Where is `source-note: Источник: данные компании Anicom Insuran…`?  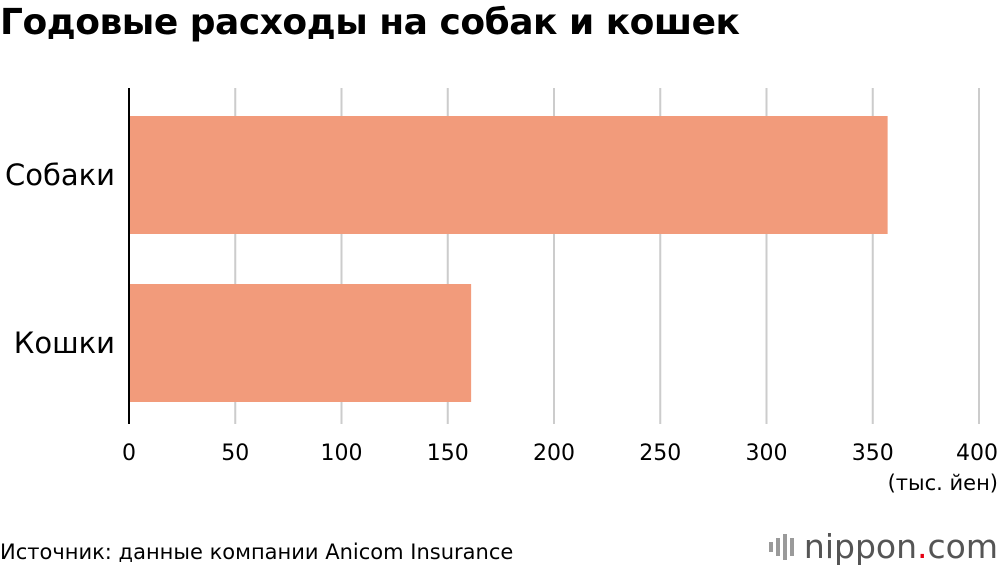
source-note: Источник: данные компании Anicom Insuran… is located at coordinates (257, 552).